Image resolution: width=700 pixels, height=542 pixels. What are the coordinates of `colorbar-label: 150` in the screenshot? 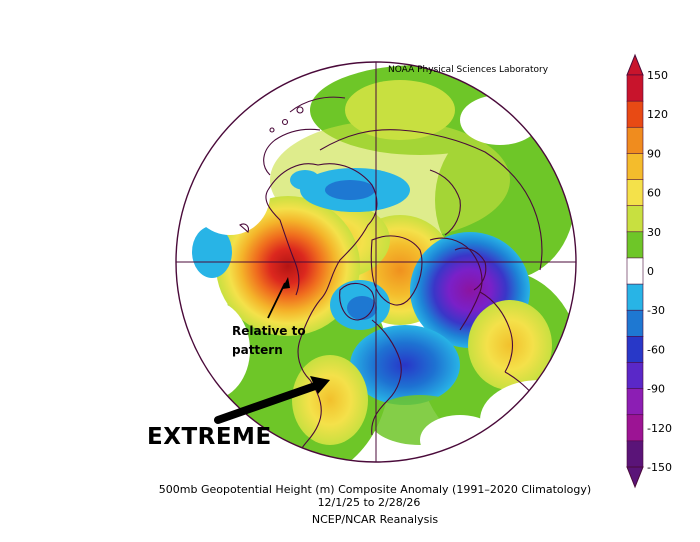 It's located at (657, 75).